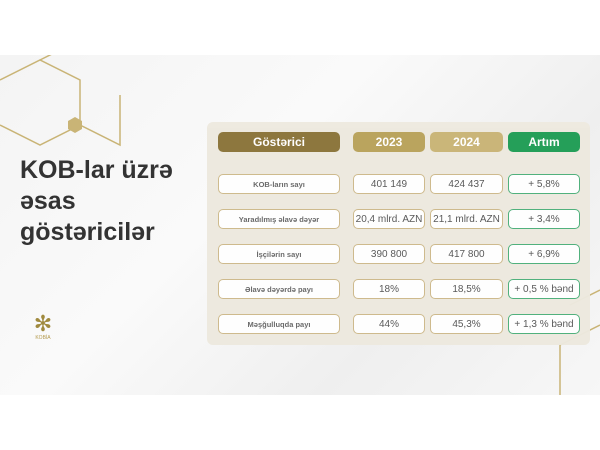  What do you see at coordinates (279, 184) in the screenshot?
I see `table-cell-label: KOB-ların sayı` at bounding box center [279, 184].